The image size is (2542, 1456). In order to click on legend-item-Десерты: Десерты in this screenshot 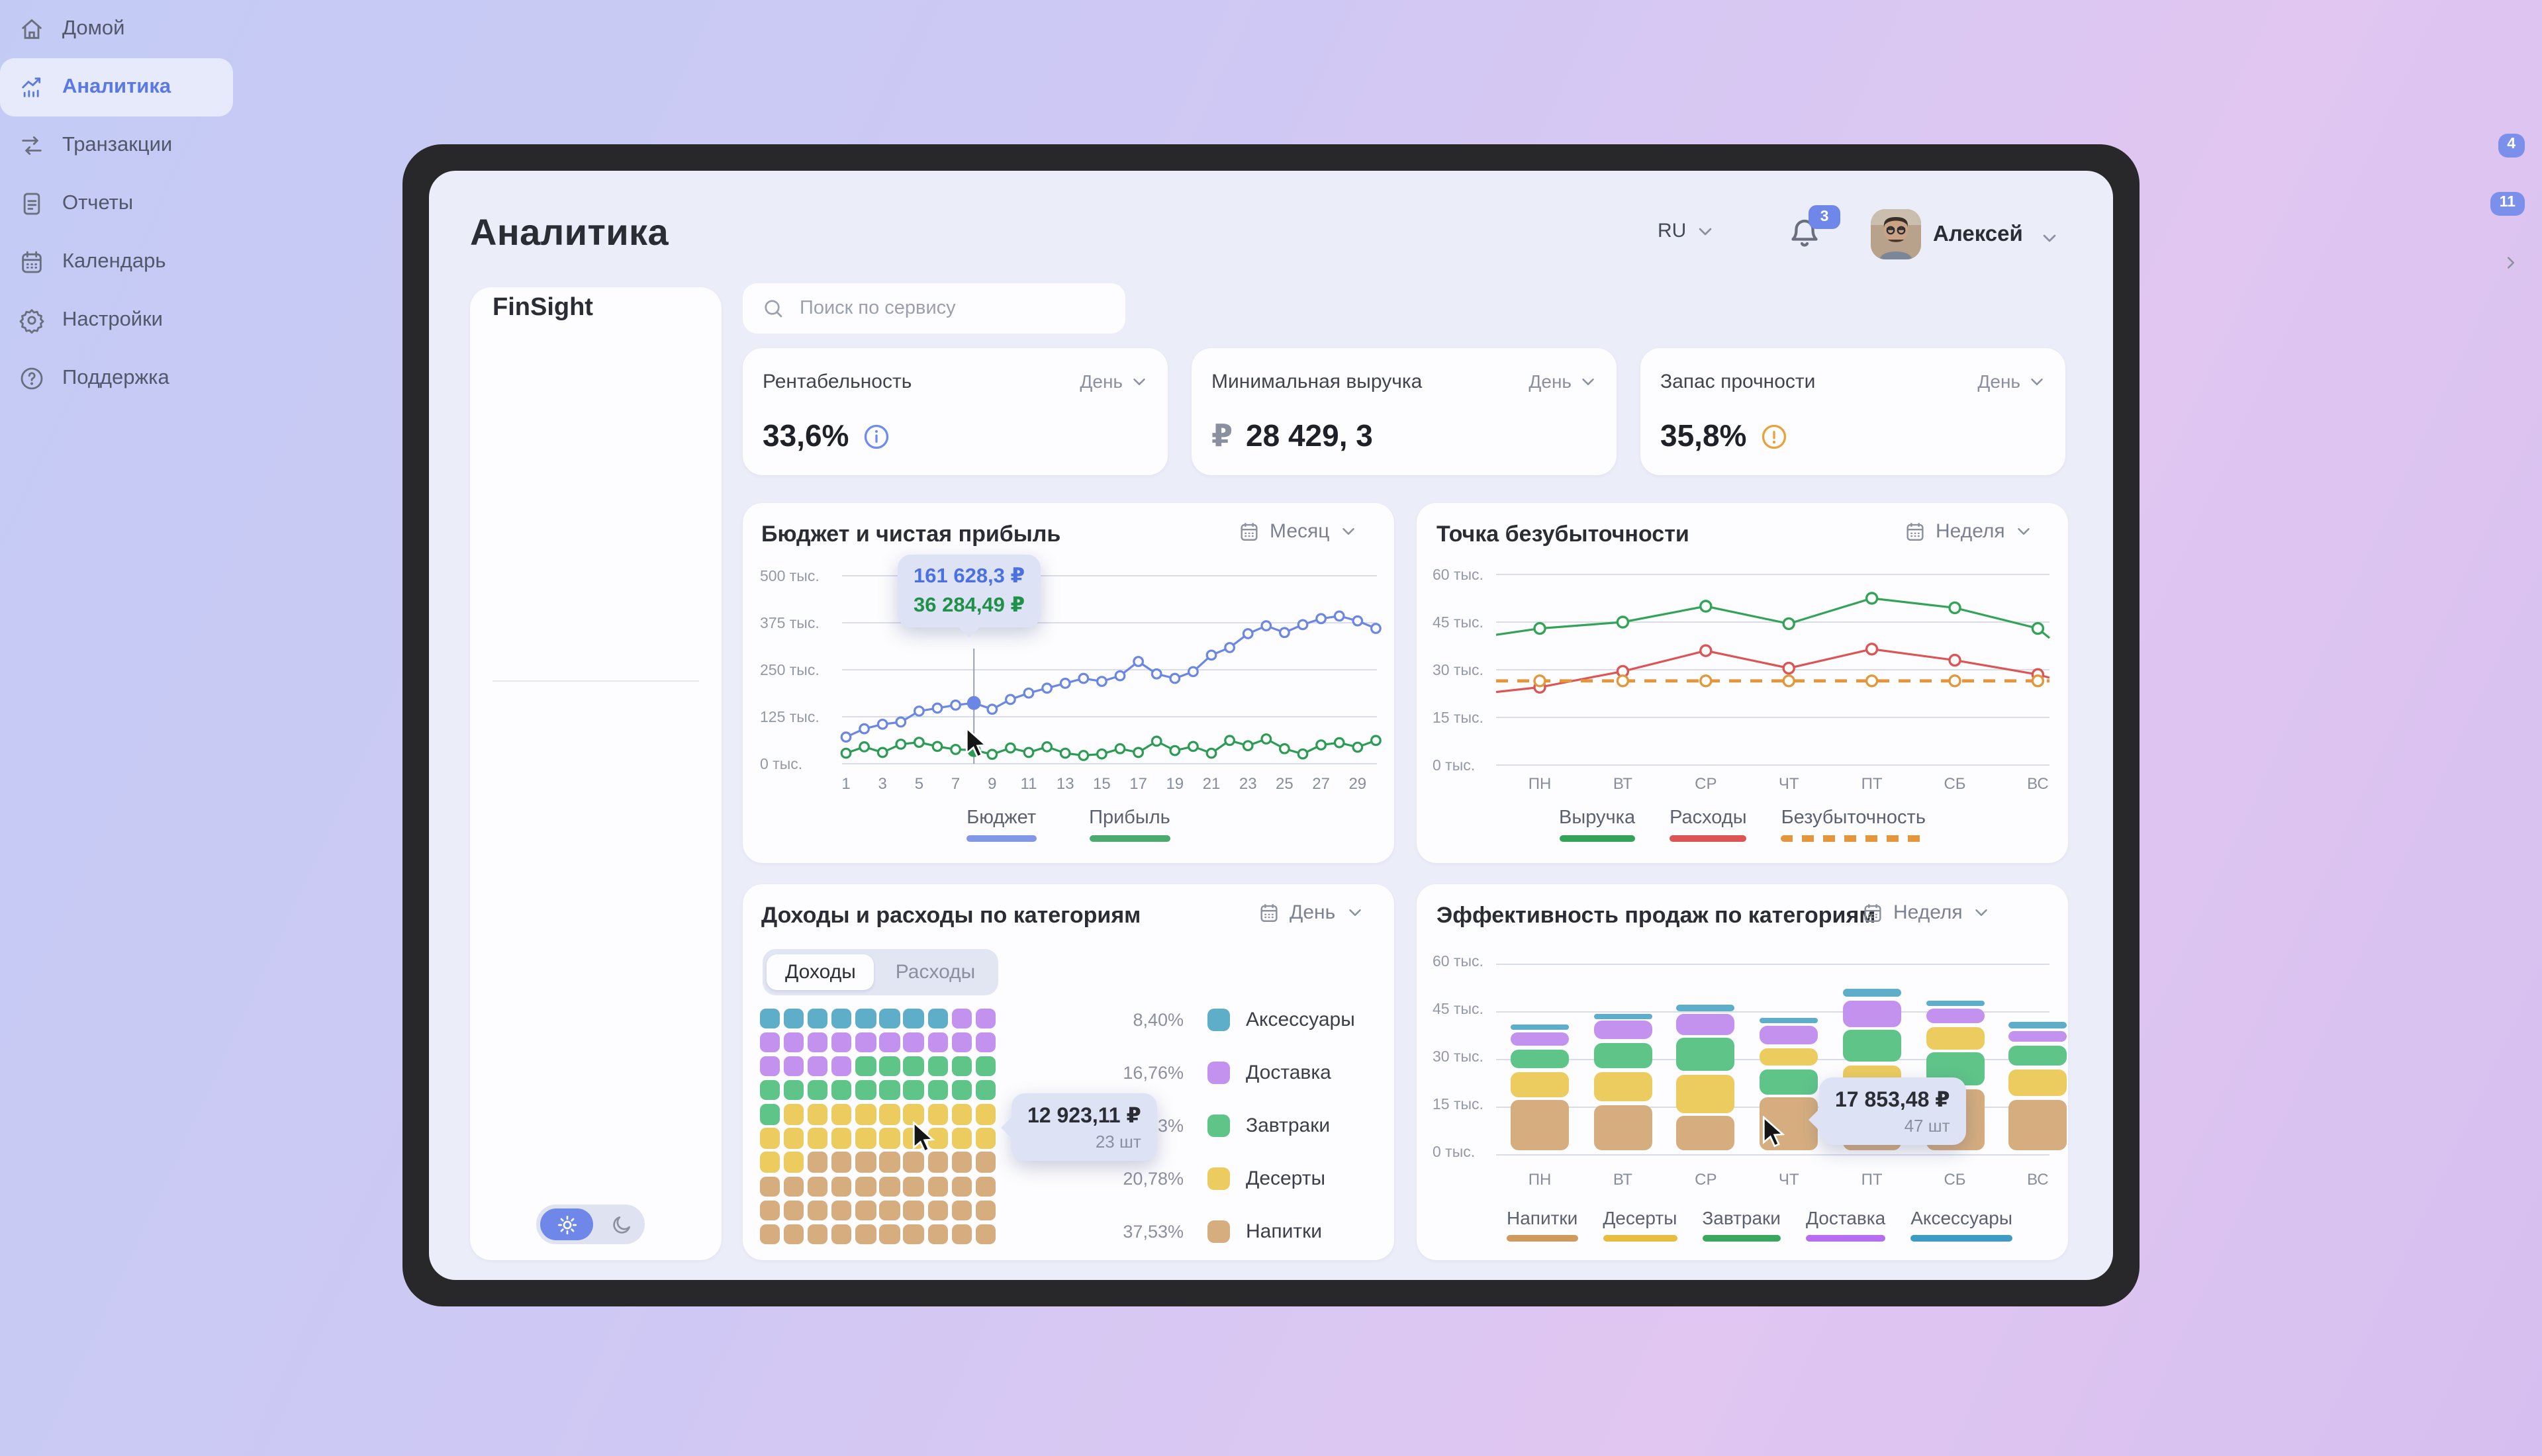, I will do `click(1640, 1224)`.